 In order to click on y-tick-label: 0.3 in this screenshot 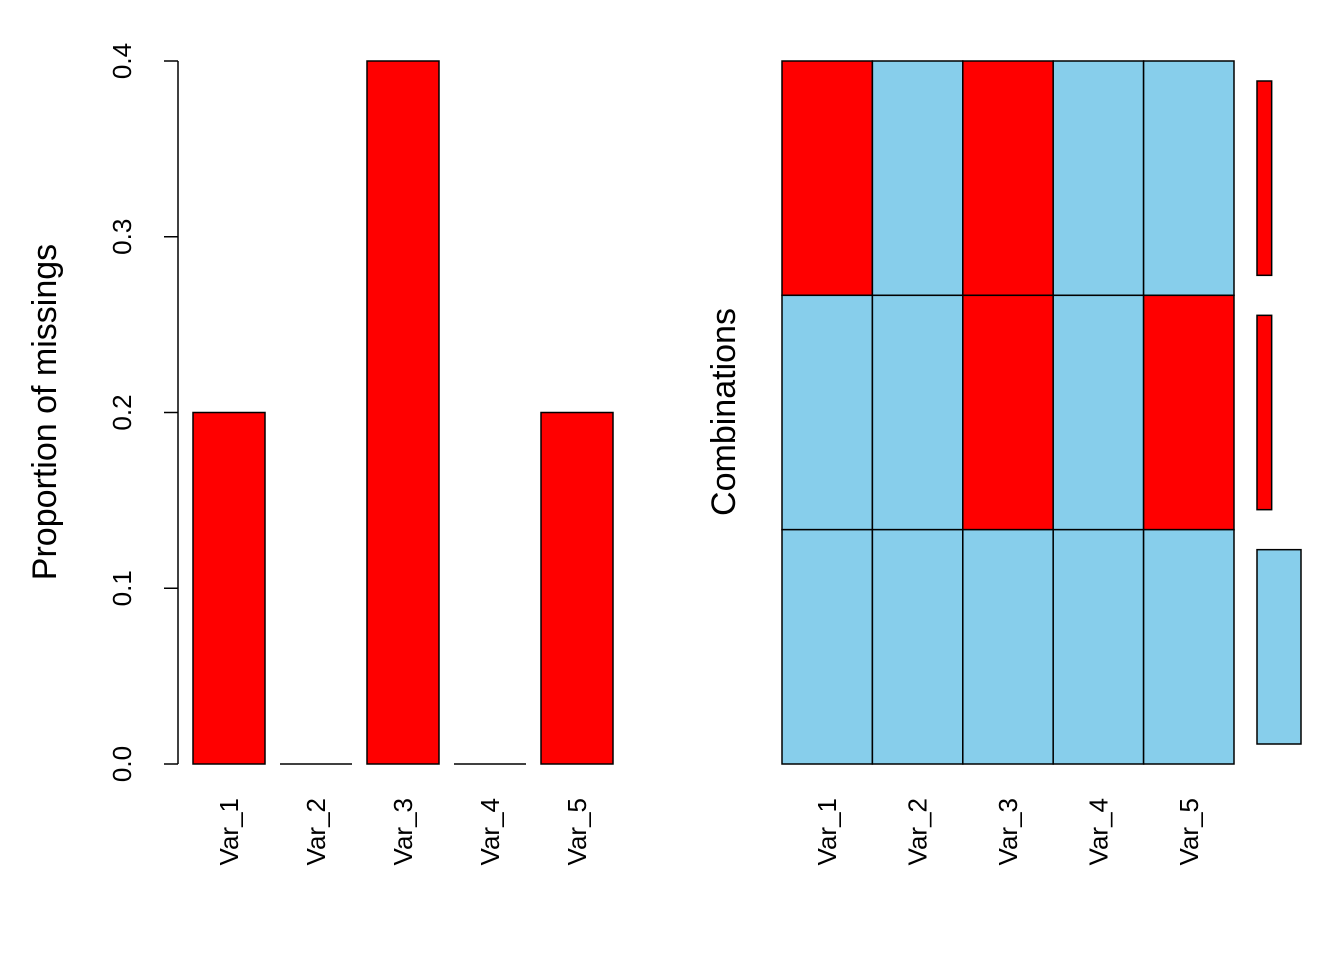, I will do `click(122, 237)`.